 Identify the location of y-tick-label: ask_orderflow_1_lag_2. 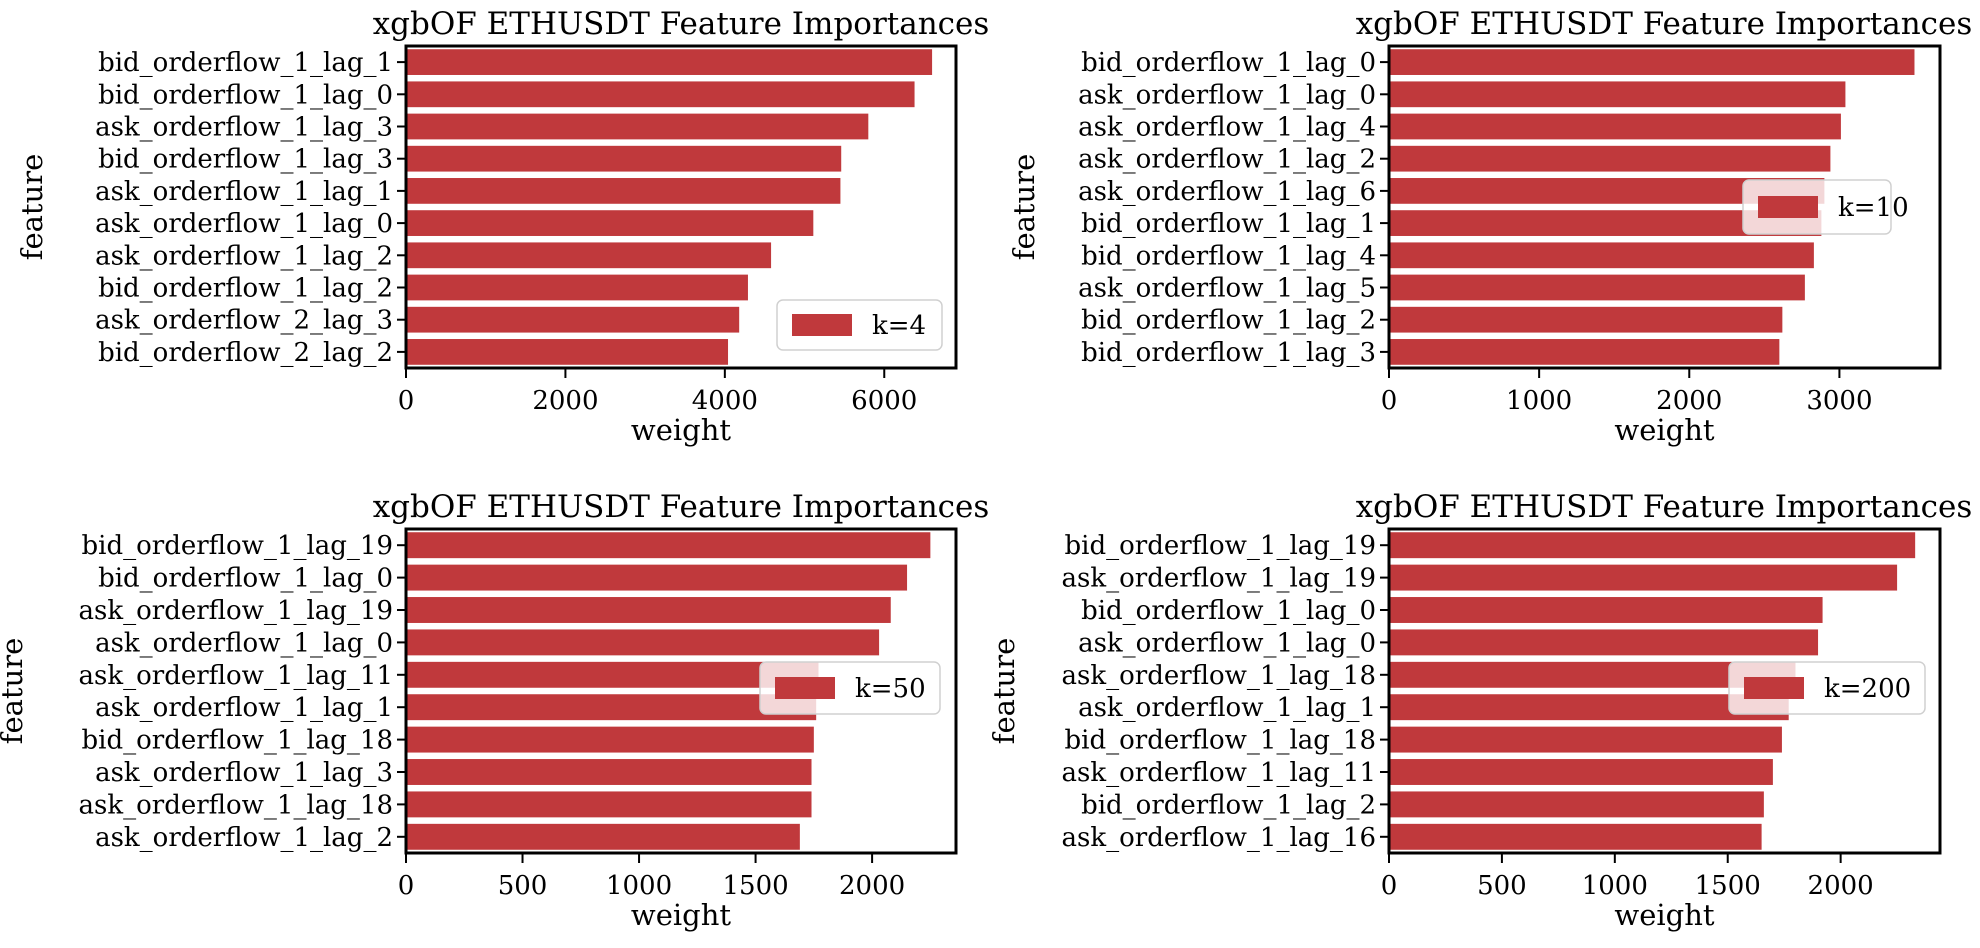
(1227, 160).